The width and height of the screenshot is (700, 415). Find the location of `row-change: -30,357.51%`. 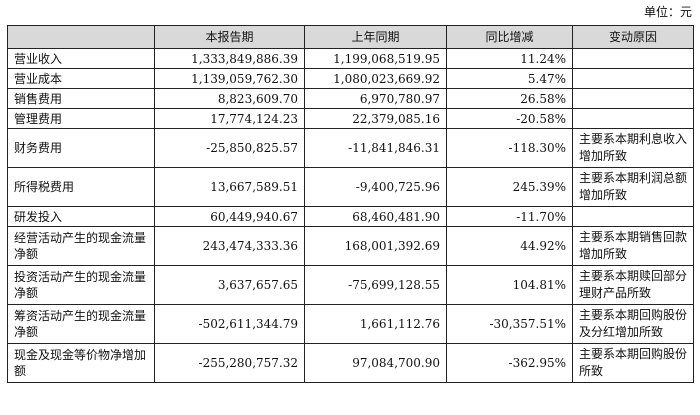

row-change: -30,357.51% is located at coordinates (510, 324).